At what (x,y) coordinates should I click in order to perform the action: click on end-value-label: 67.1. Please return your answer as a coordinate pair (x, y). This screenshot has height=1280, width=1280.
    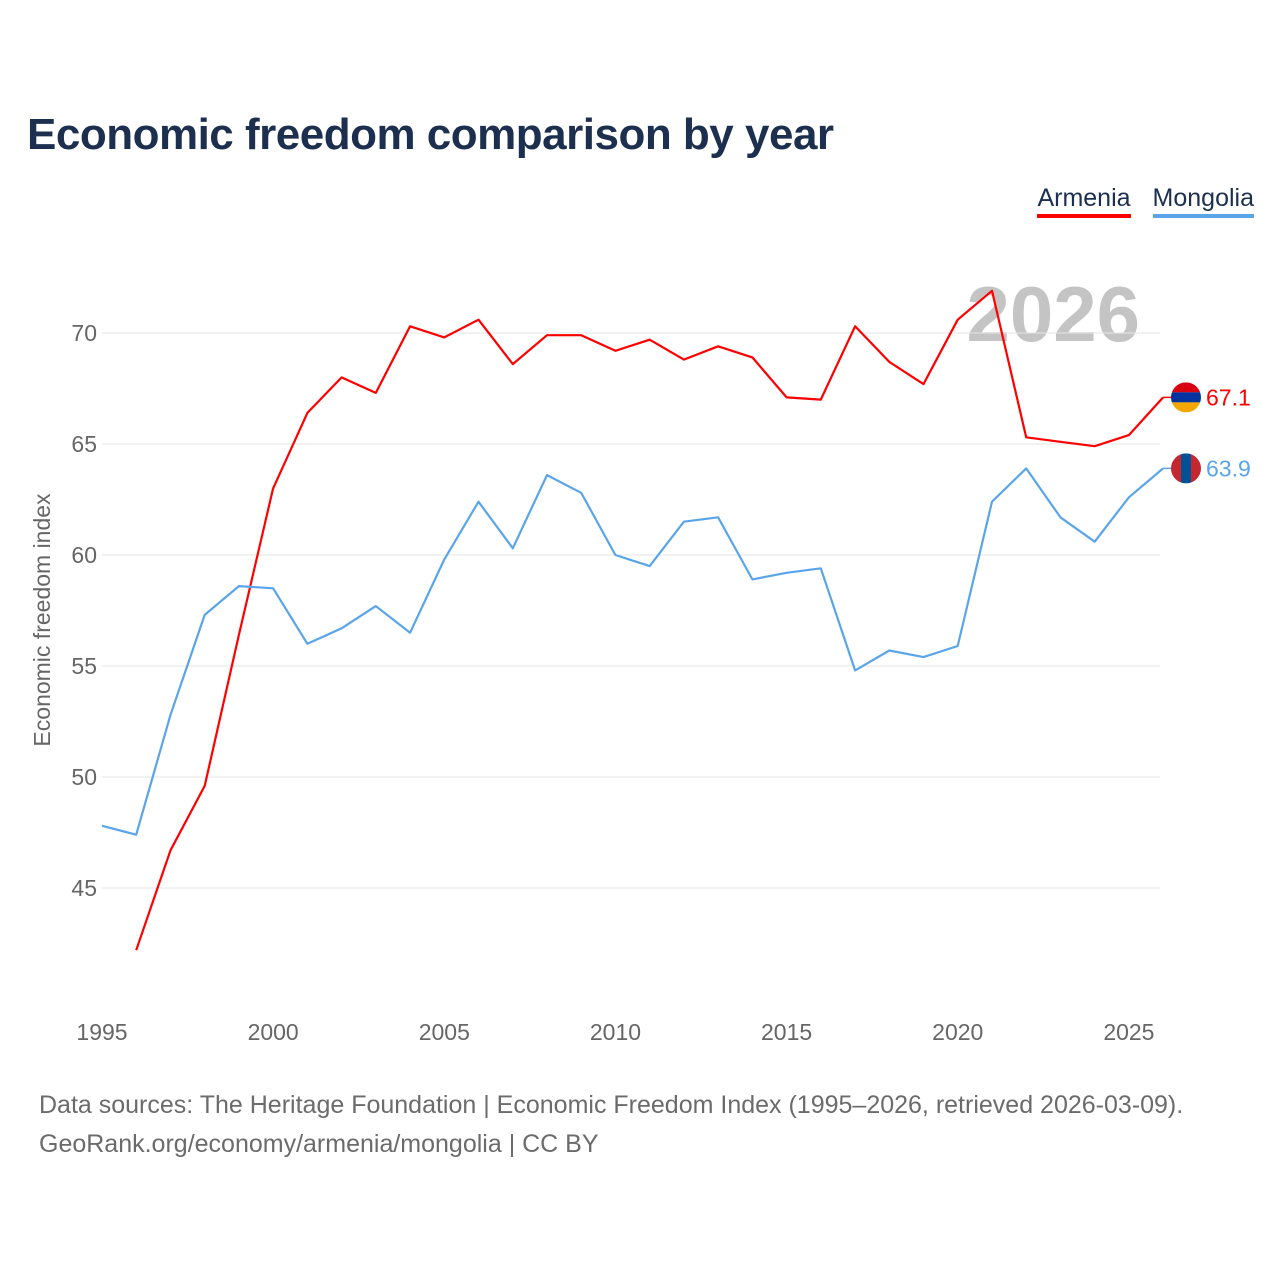
    Looking at the image, I should click on (1228, 397).